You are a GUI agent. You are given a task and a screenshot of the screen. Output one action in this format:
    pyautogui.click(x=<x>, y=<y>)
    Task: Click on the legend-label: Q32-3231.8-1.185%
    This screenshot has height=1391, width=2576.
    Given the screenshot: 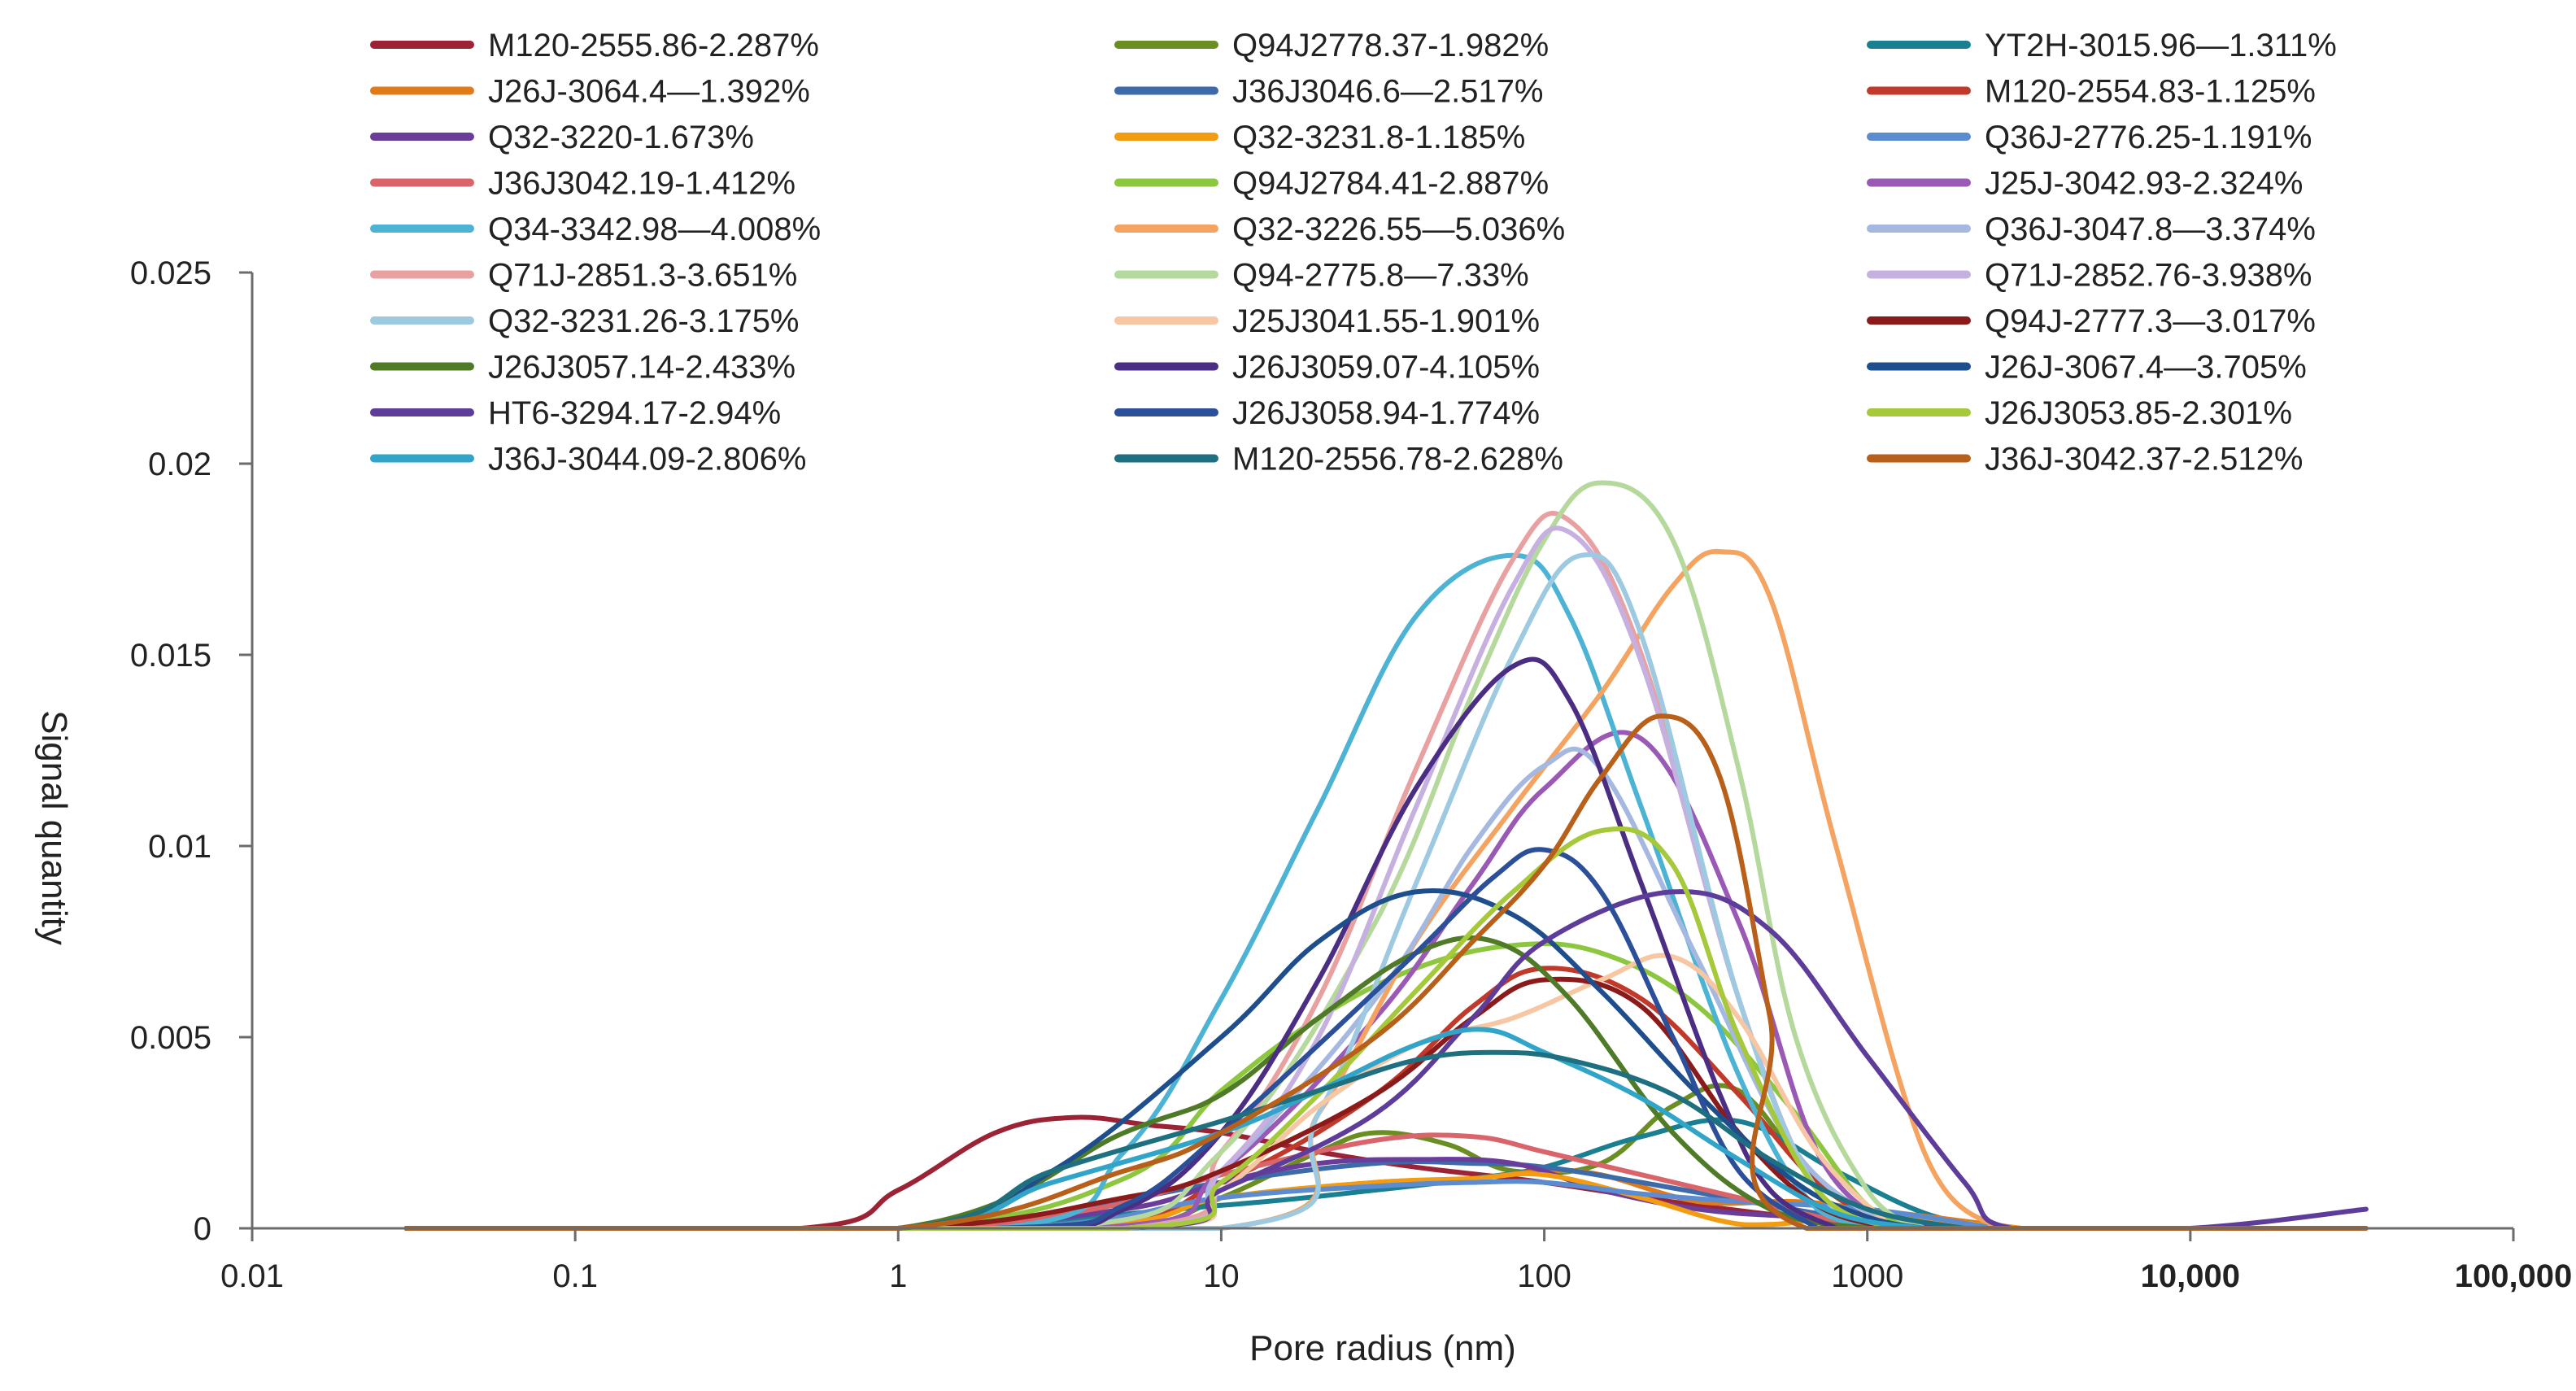 What is the action you would take?
    pyautogui.click(x=1378, y=138)
    